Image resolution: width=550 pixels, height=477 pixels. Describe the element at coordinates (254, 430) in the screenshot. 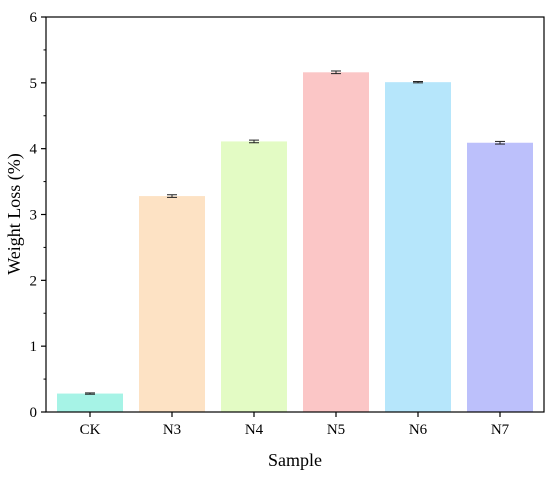

I see `x-tick-label: N4` at that location.